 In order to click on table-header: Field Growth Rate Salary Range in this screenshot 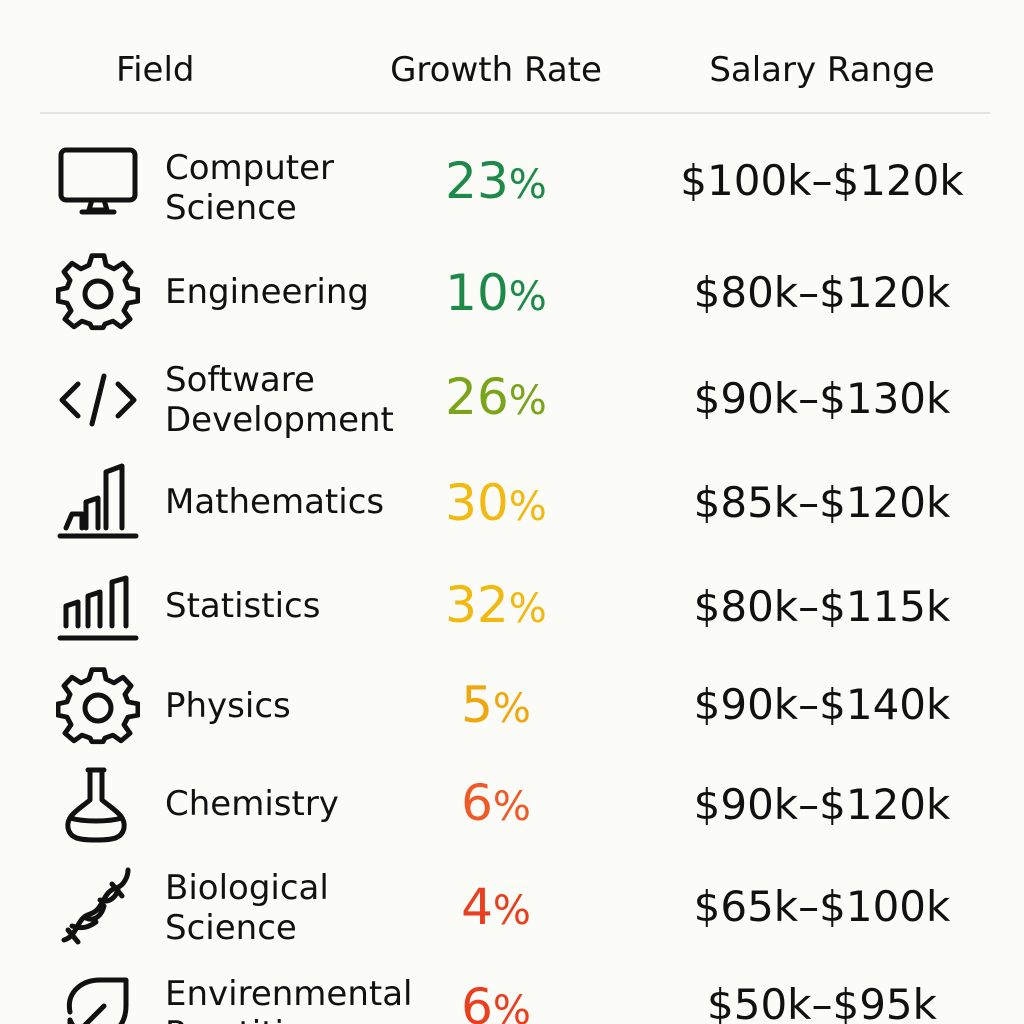, I will do `click(512, 56)`.